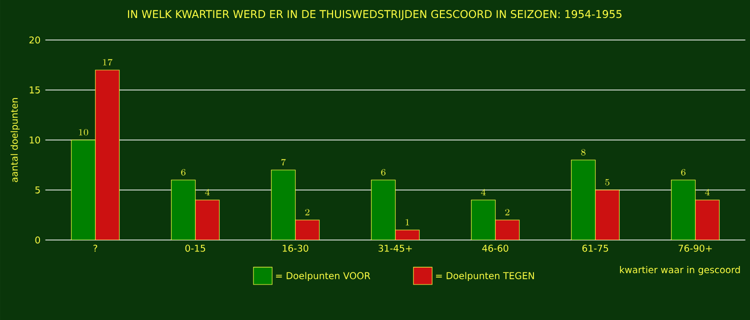  What do you see at coordinates (37, 190) in the screenshot?
I see `y-tick-label: 5` at bounding box center [37, 190].